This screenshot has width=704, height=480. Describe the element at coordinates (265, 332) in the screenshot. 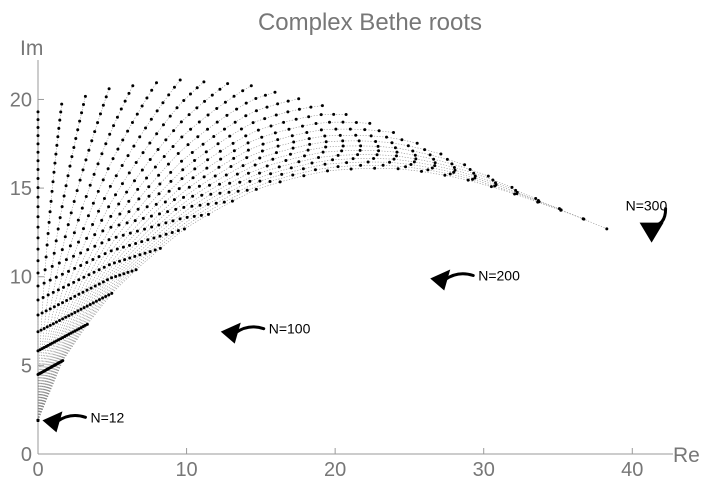

I see `annotation-N-100: N=100` at that location.